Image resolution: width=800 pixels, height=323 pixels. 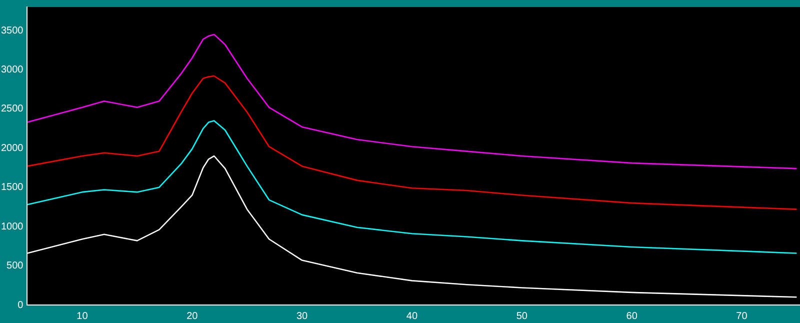 What do you see at coordinates (302, 316) in the screenshot?
I see `x-tick-label: 30` at bounding box center [302, 316].